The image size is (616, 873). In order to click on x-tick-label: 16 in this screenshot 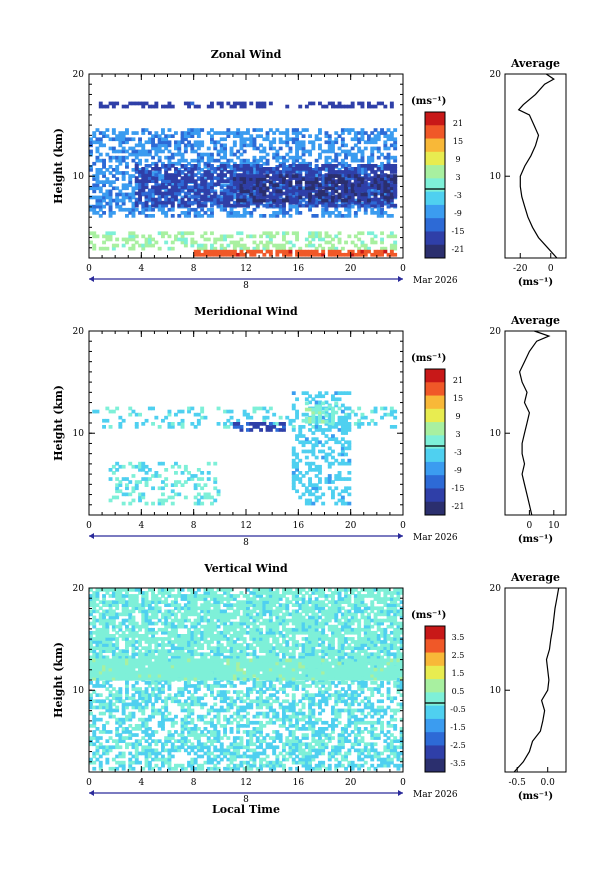, I will do `click(299, 526)`.